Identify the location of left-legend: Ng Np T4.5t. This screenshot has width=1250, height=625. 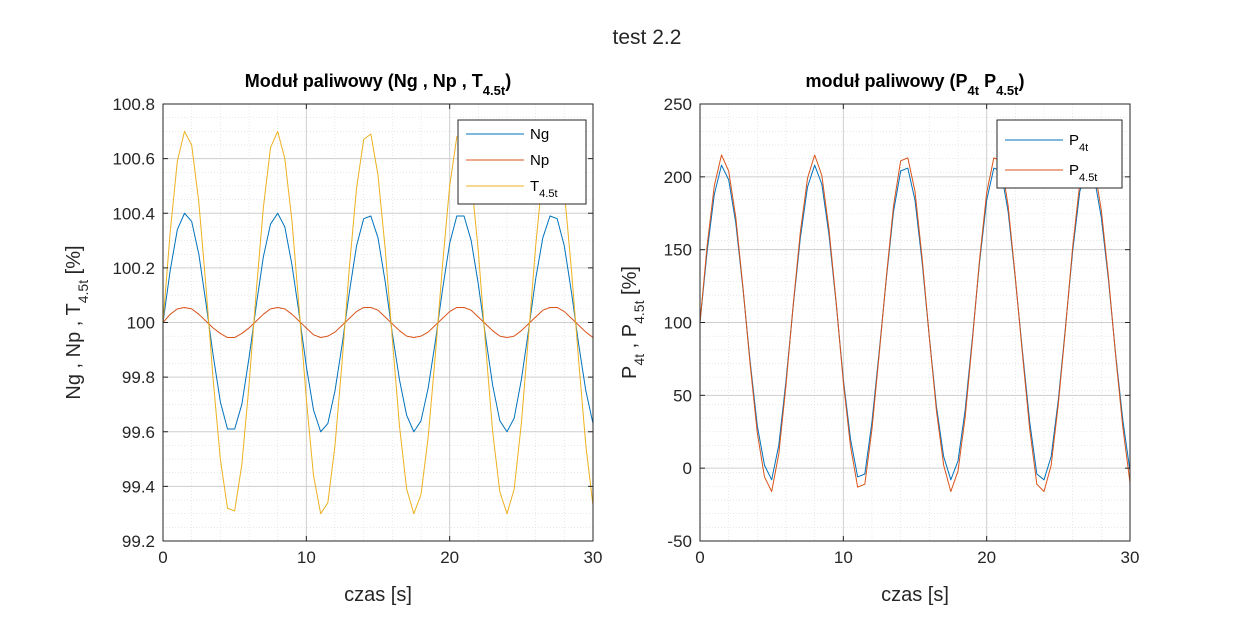
(522, 162).